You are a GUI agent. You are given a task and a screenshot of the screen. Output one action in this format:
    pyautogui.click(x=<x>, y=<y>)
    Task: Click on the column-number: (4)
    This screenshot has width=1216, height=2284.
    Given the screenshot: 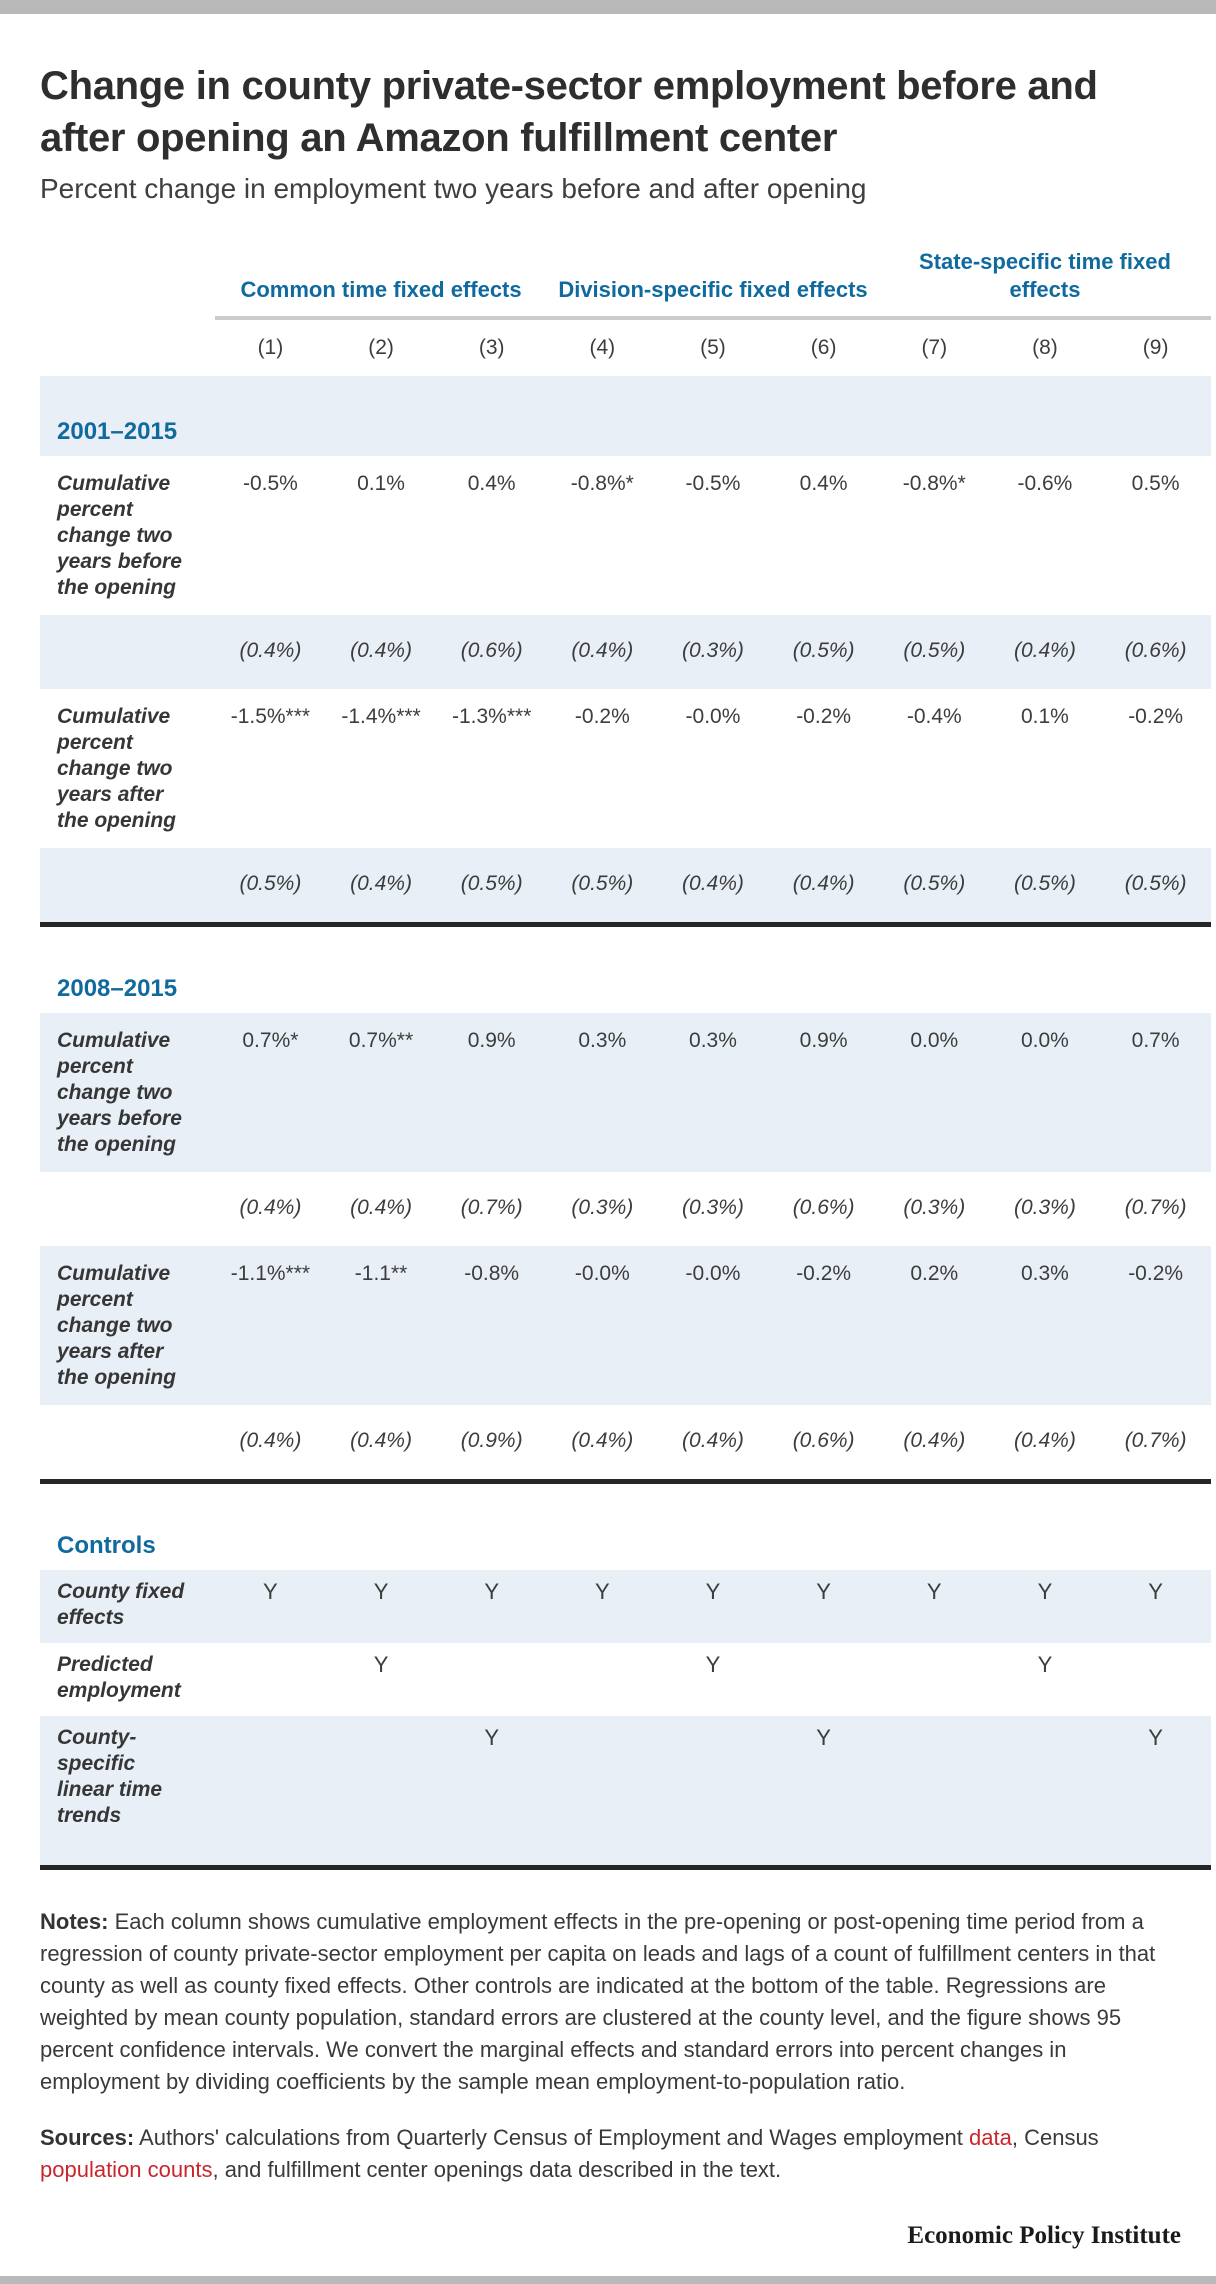 What is the action you would take?
    pyautogui.click(x=602, y=347)
    